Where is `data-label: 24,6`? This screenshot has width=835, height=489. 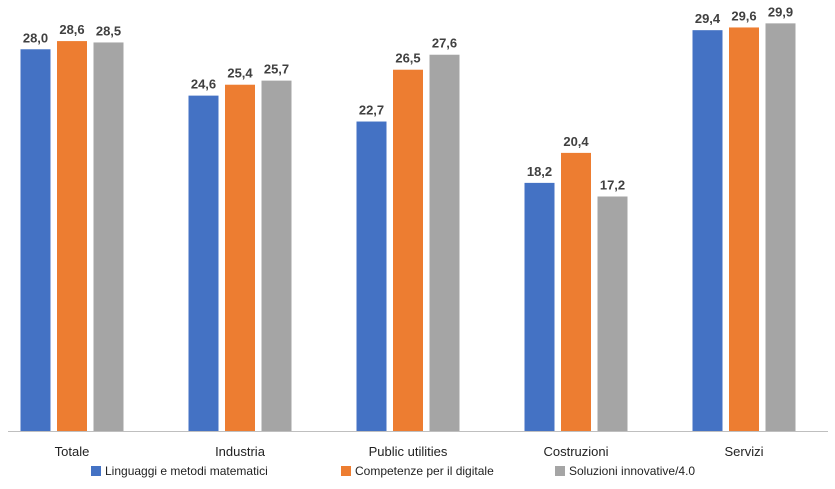
data-label: 24,6 is located at coordinates (203, 84).